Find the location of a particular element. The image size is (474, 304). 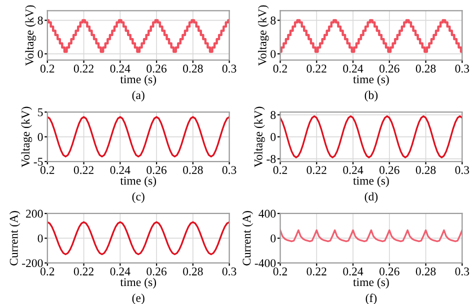

y-tick-label: -400 is located at coordinates (265, 263).